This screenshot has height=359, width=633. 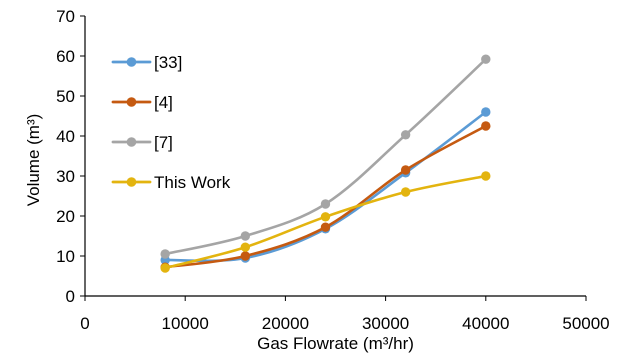 What do you see at coordinates (585, 323) in the screenshot?
I see `x-tick-label: 50000` at bounding box center [585, 323].